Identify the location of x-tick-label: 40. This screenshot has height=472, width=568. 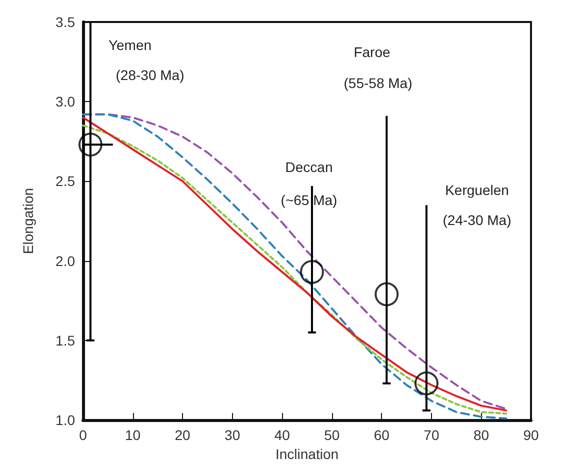
(282, 435).